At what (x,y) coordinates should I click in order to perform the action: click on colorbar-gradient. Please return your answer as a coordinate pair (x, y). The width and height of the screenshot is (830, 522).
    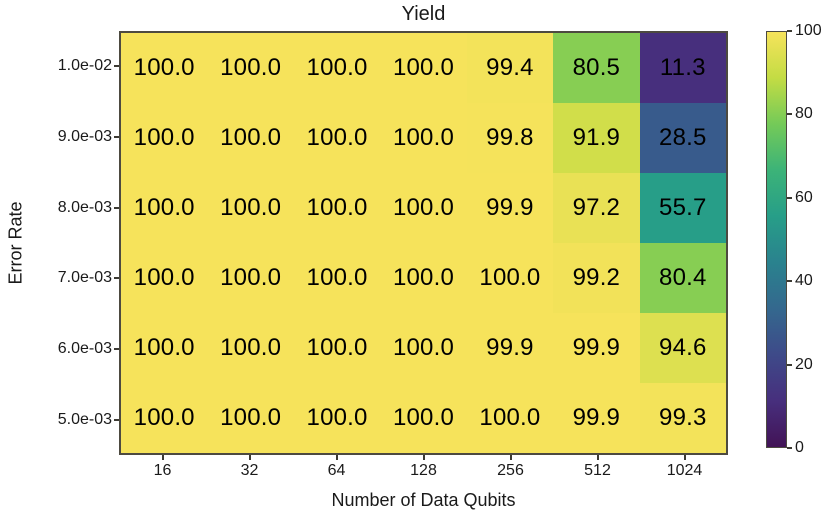
    Looking at the image, I should click on (776, 239).